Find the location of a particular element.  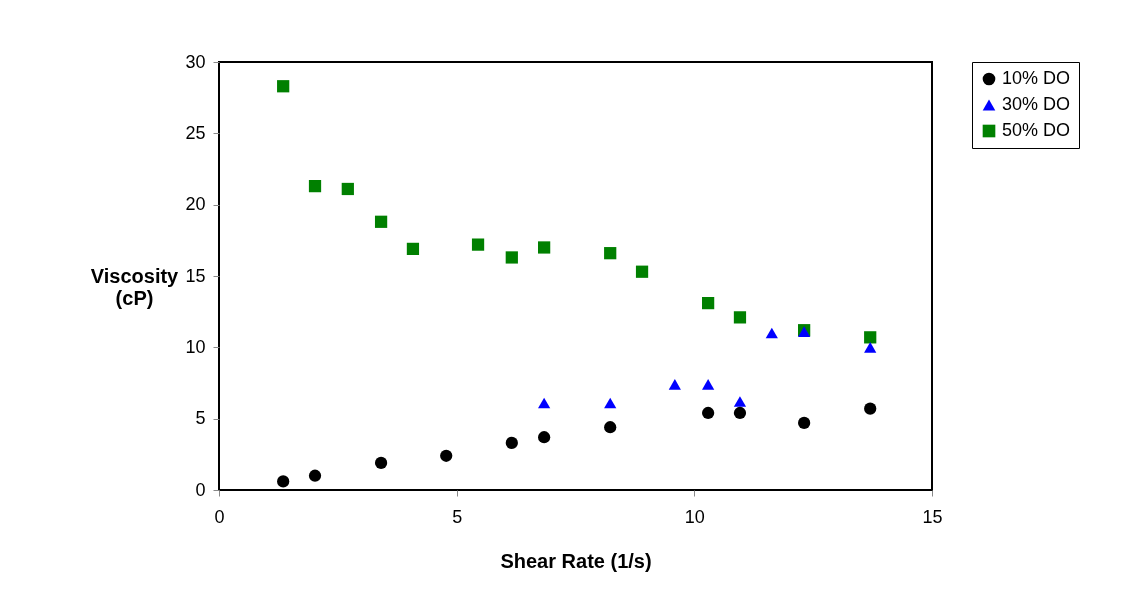

legend-label: 50% DO is located at coordinates (1036, 130).